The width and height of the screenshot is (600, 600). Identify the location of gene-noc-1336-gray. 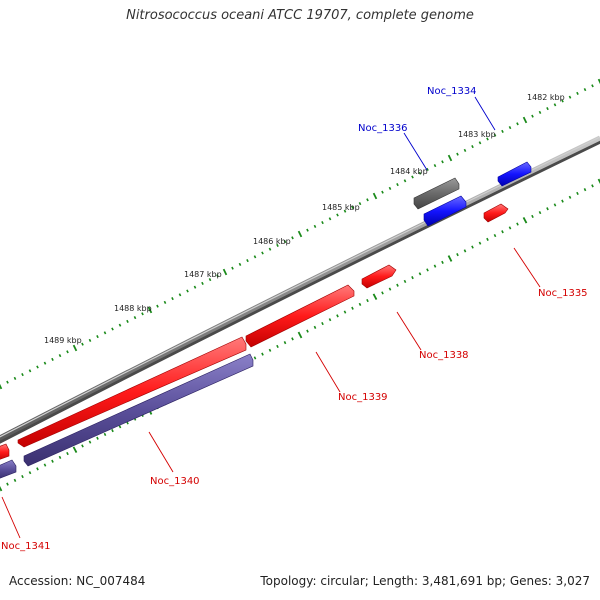
(436, 193).